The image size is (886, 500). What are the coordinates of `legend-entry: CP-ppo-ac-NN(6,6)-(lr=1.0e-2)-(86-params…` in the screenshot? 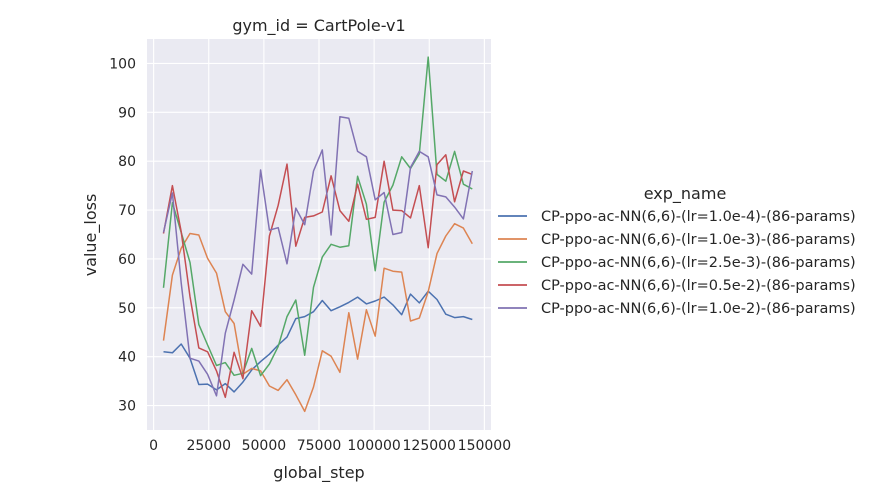 It's located at (698, 309).